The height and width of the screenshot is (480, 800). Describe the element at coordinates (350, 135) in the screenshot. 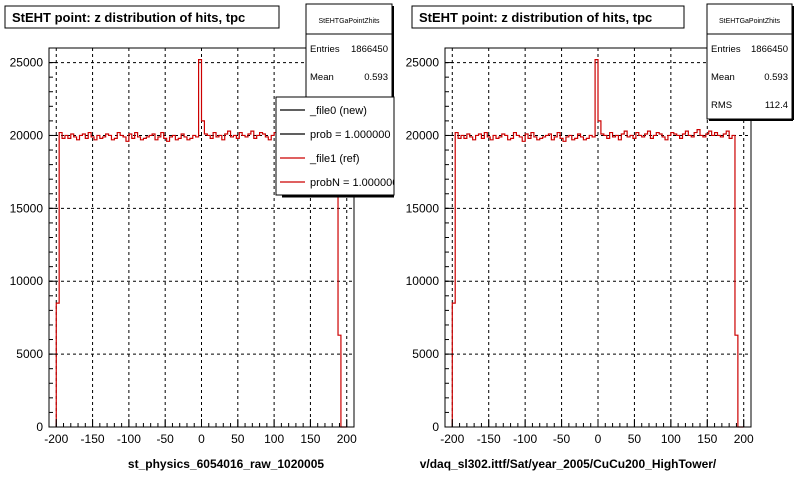

I see `legend-label: prob = 1.000000` at that location.